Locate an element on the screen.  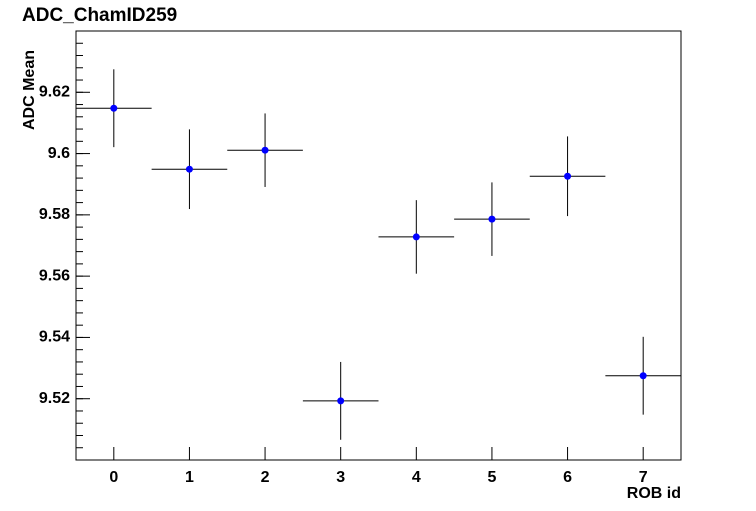
x-tick-label: 4 is located at coordinates (416, 477).